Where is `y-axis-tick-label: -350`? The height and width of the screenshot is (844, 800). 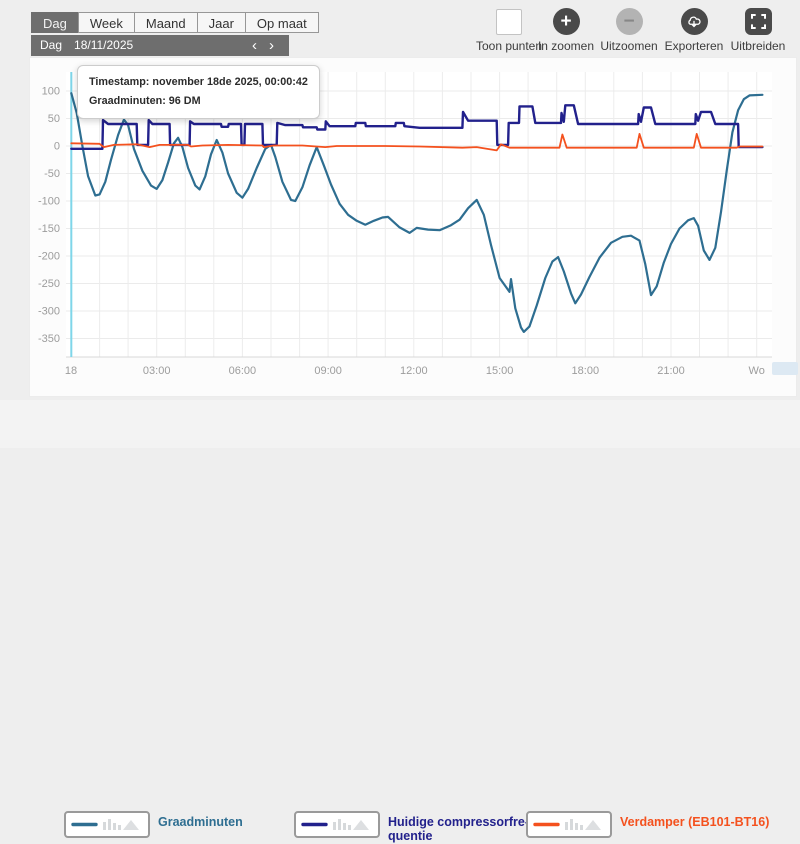 y-axis-tick-label: -350 is located at coordinates (49, 339).